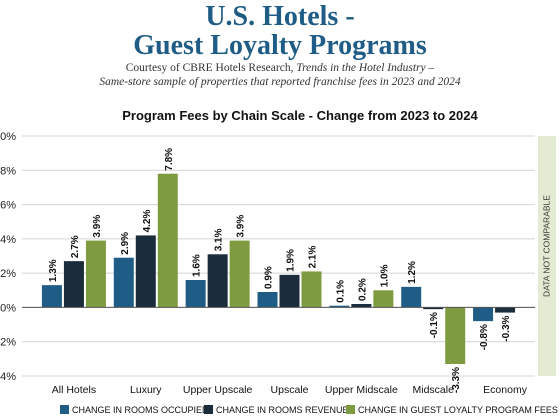  What do you see at coordinates (73, 284) in the screenshot?
I see `bar-all-hotels-s2` at bounding box center [73, 284].